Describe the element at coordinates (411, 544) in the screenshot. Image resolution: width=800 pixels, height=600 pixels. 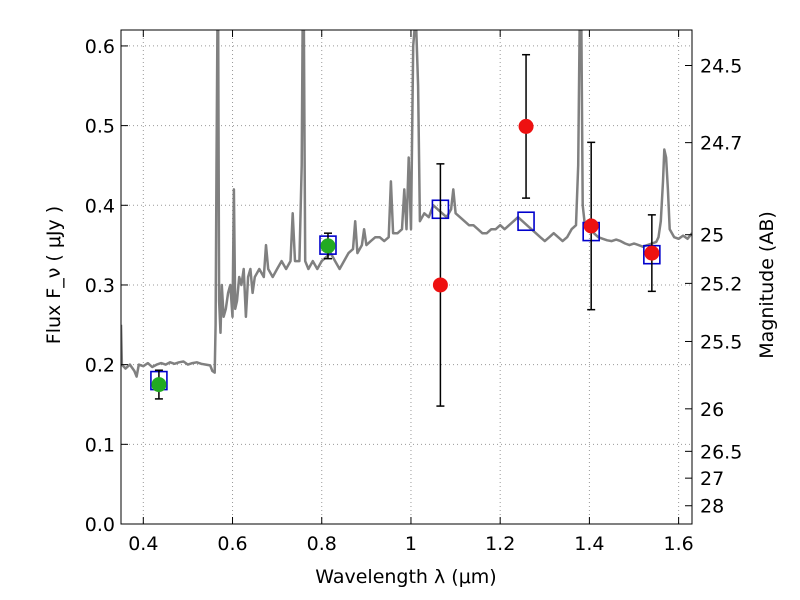
I see `x-tick-label: 1` at that location.